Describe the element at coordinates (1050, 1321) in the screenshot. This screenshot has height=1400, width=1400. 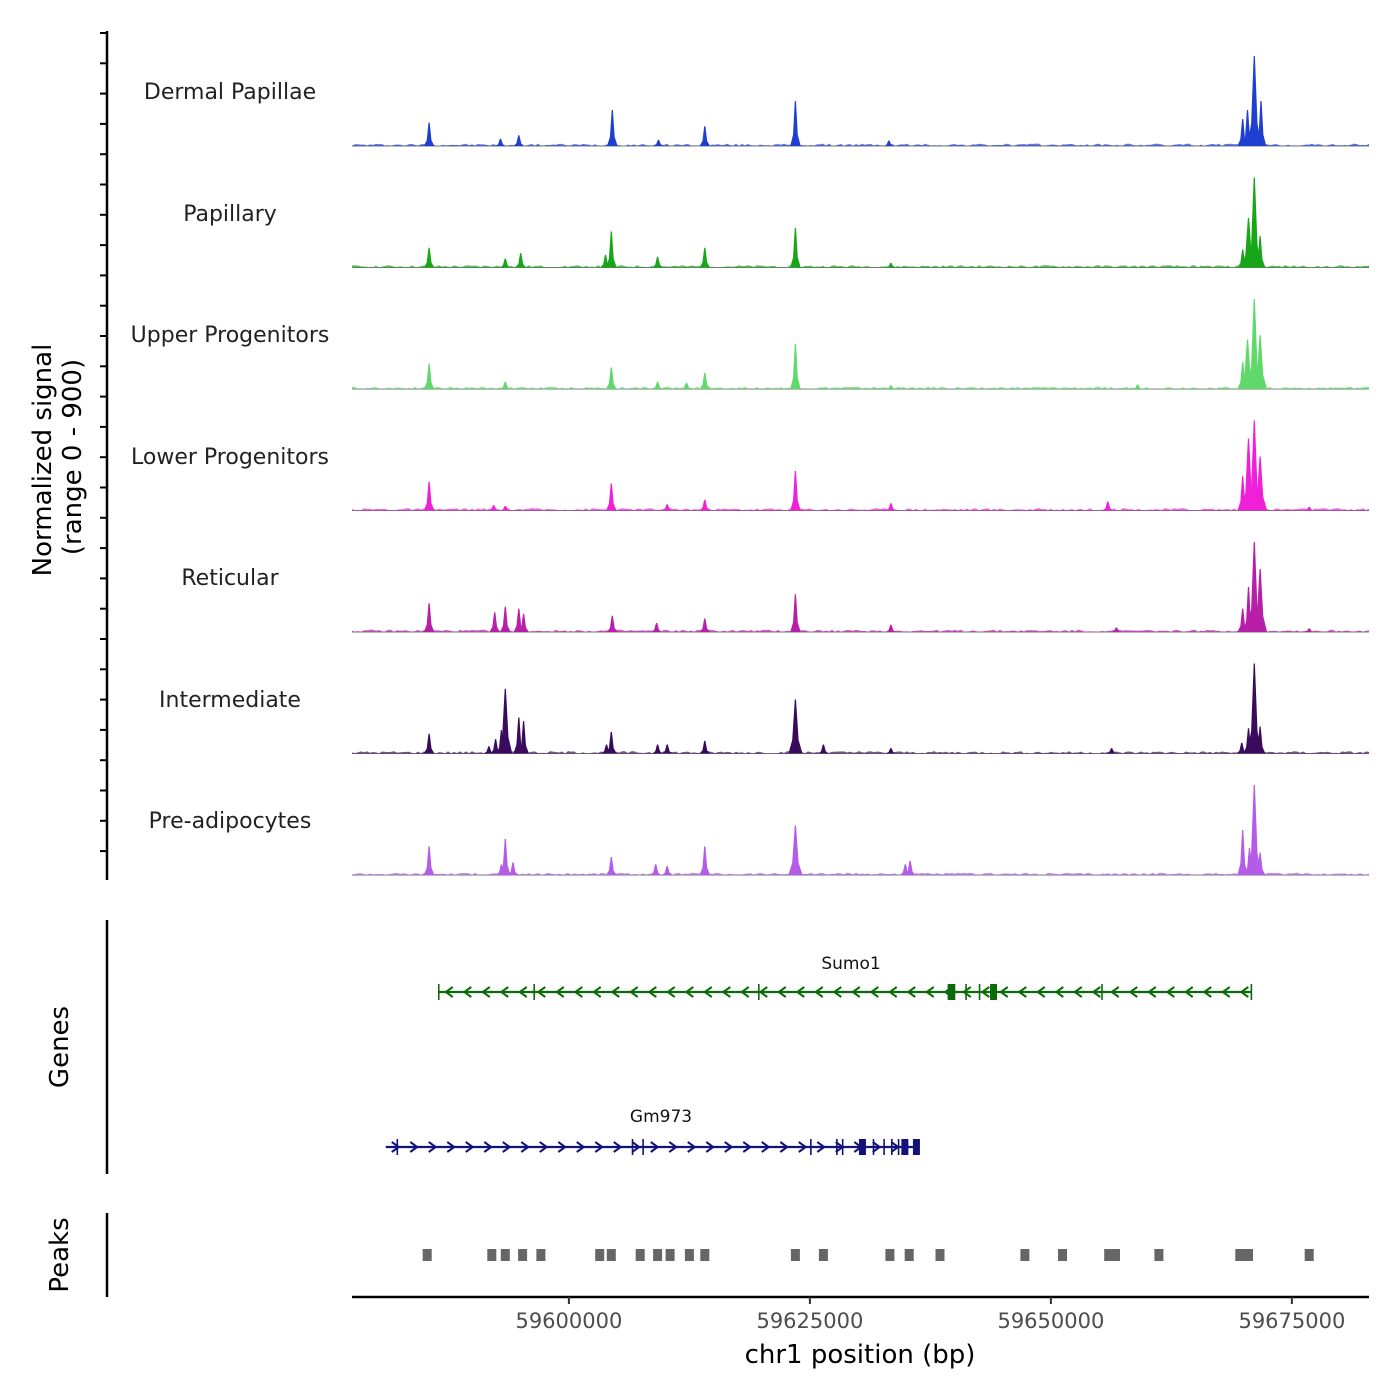
I see `x-tick-label-59650000: 59650000` at that location.